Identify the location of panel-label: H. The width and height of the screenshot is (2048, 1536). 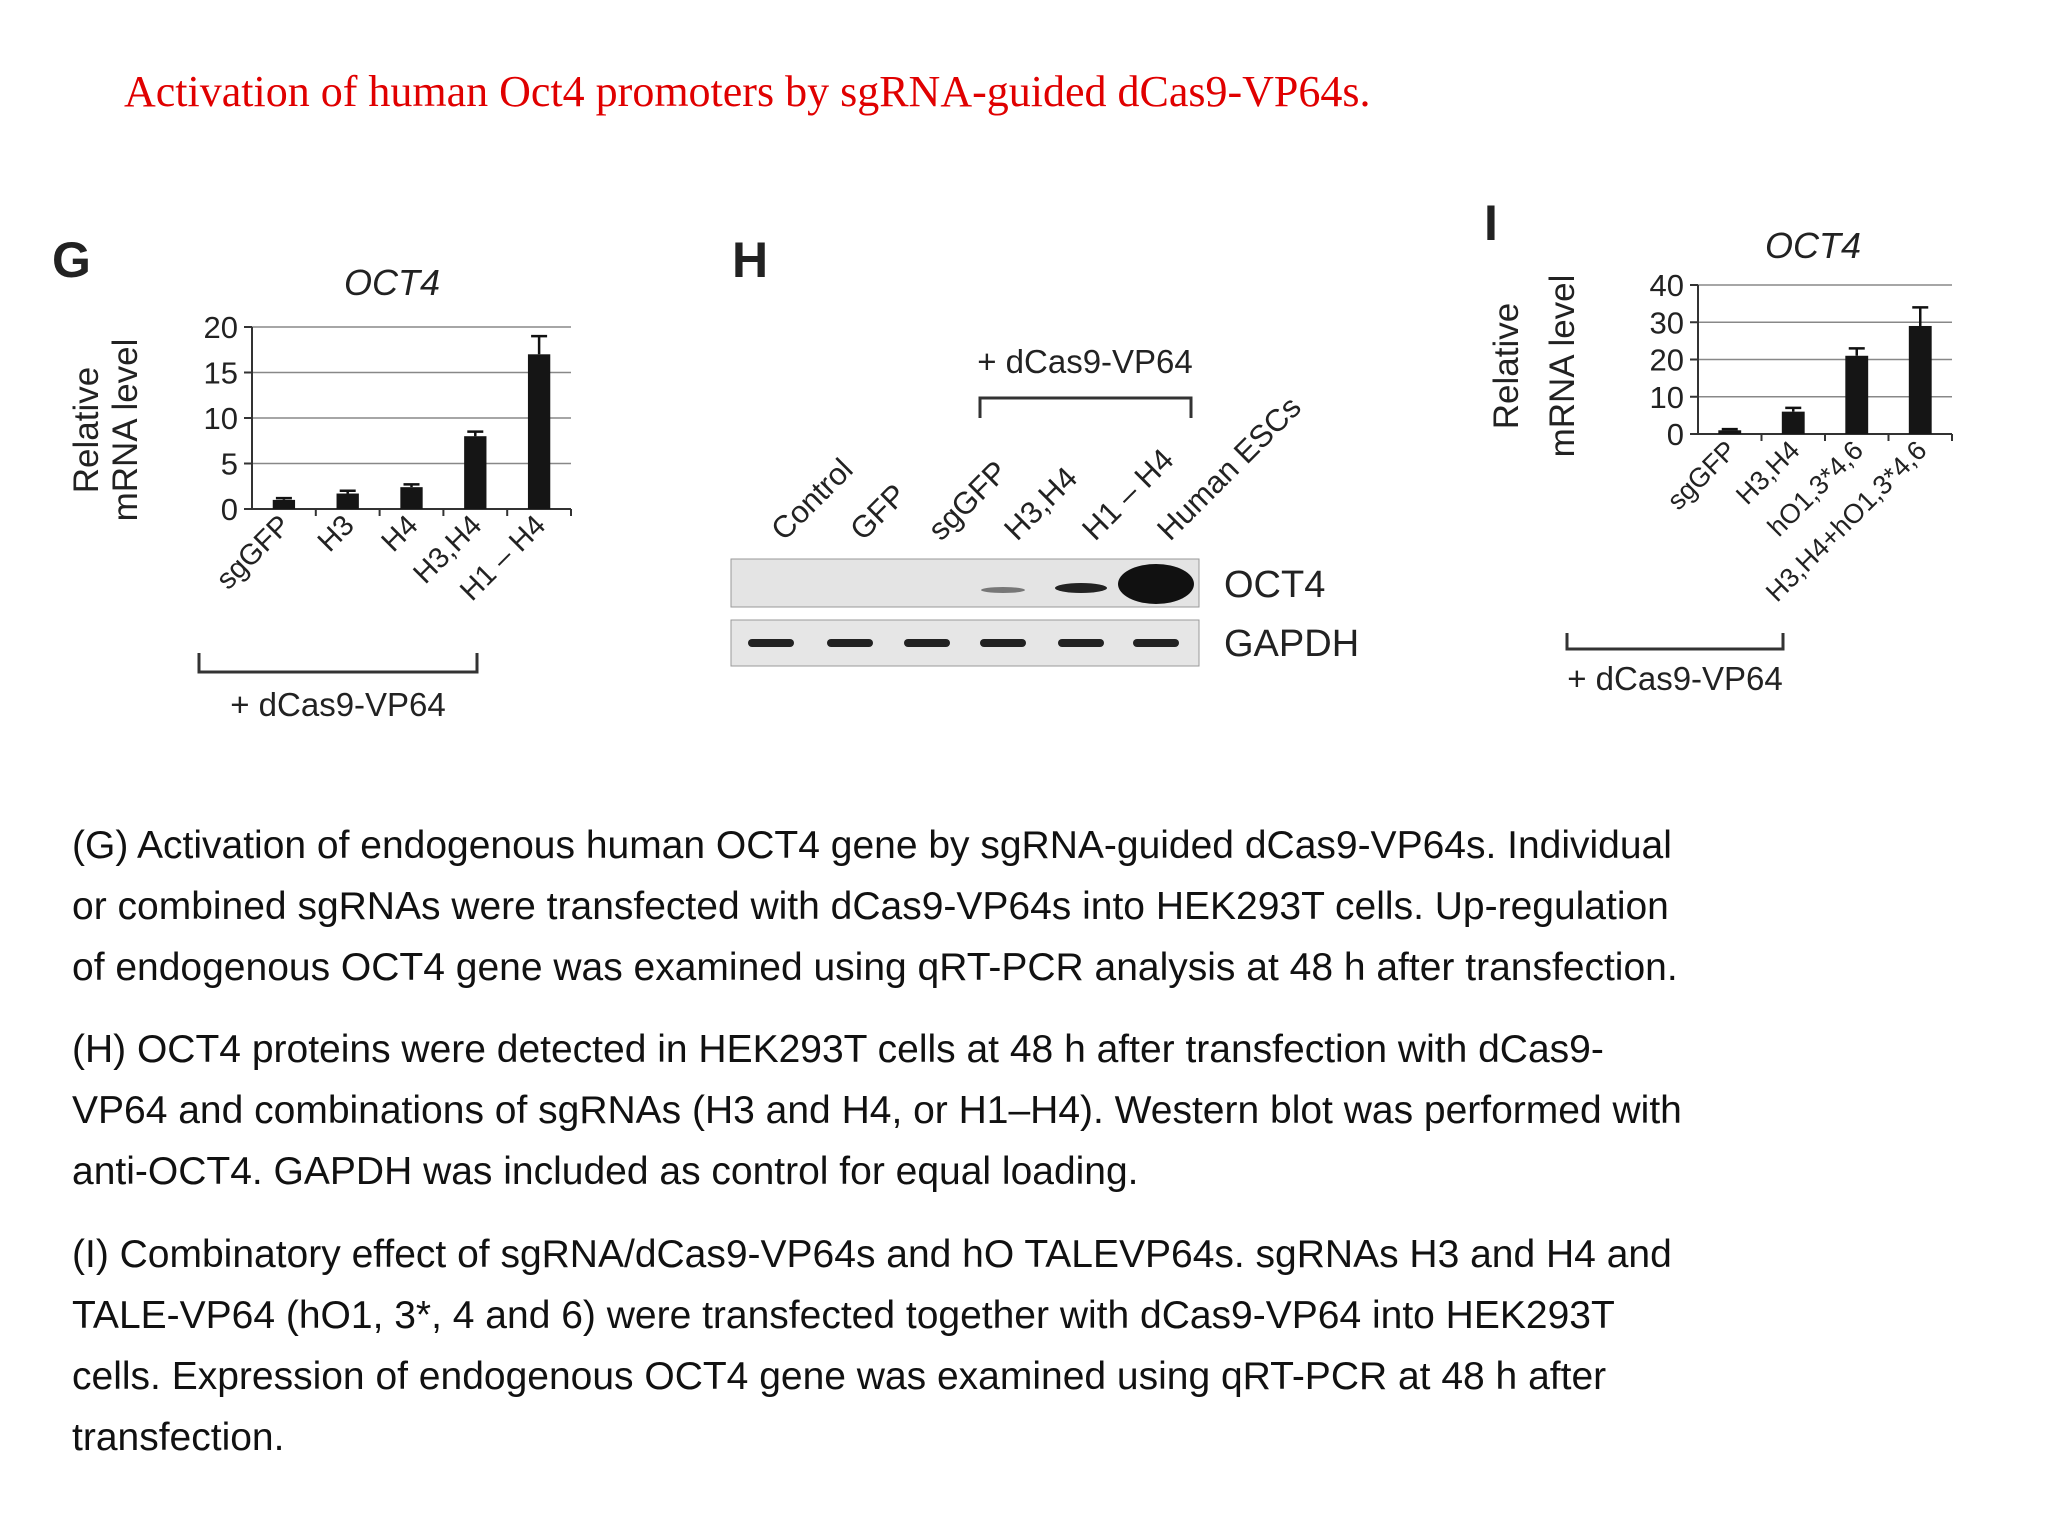
(750, 260).